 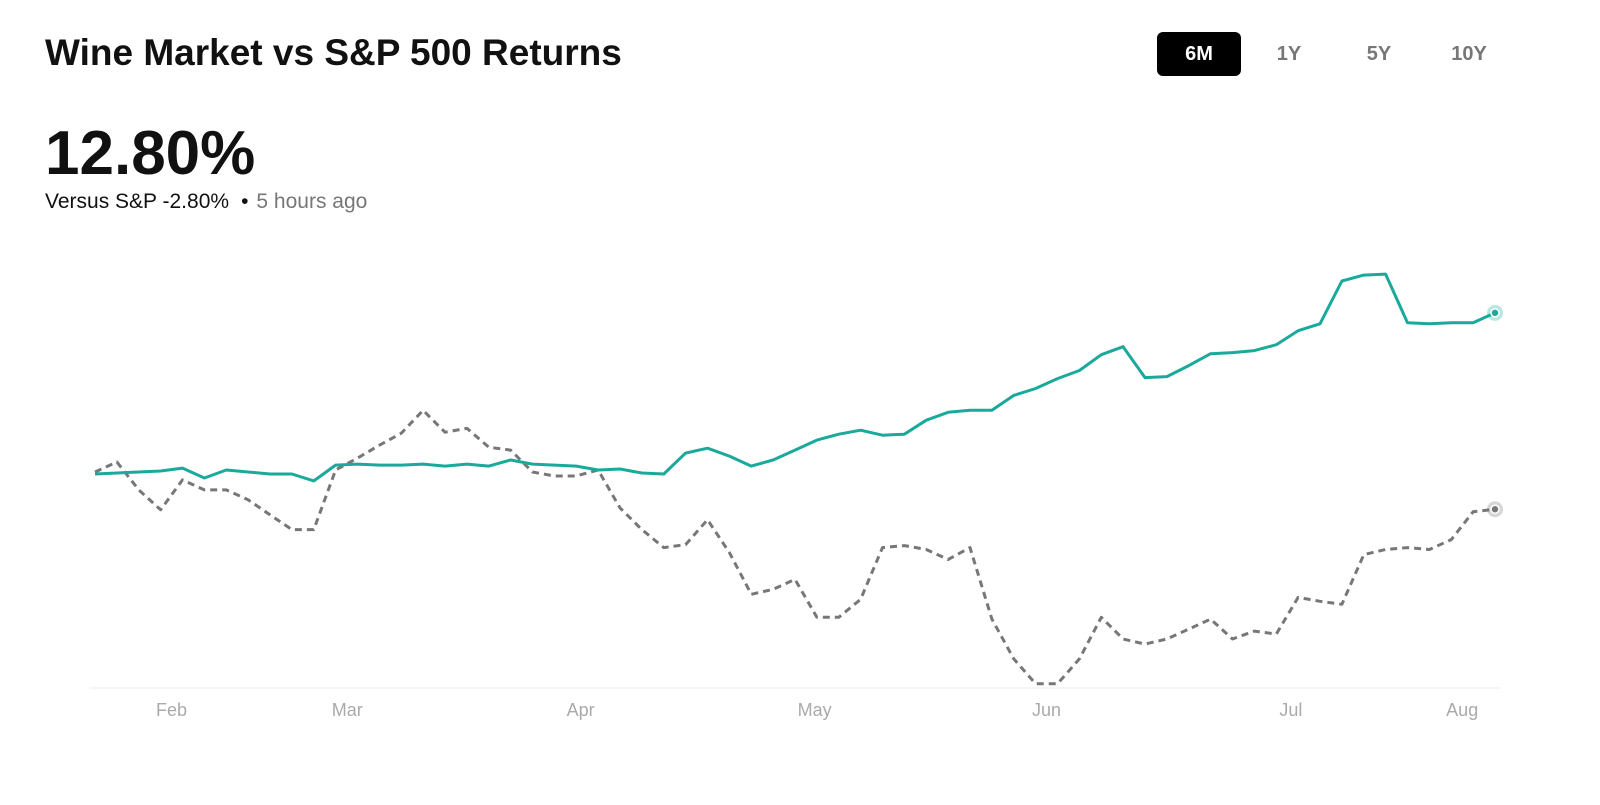 I want to click on x-tick-label: May, so click(x=815, y=710).